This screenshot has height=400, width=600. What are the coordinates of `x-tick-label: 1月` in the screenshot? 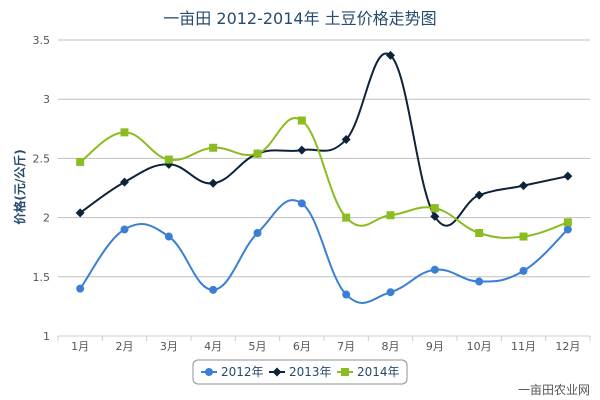 It's located at (80, 346).